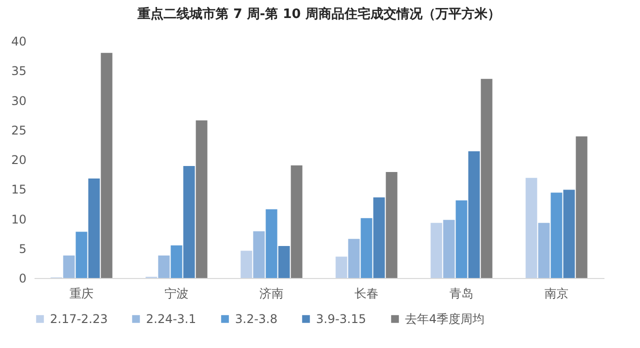  I want to click on y-tick-label: 5, so click(22, 249).